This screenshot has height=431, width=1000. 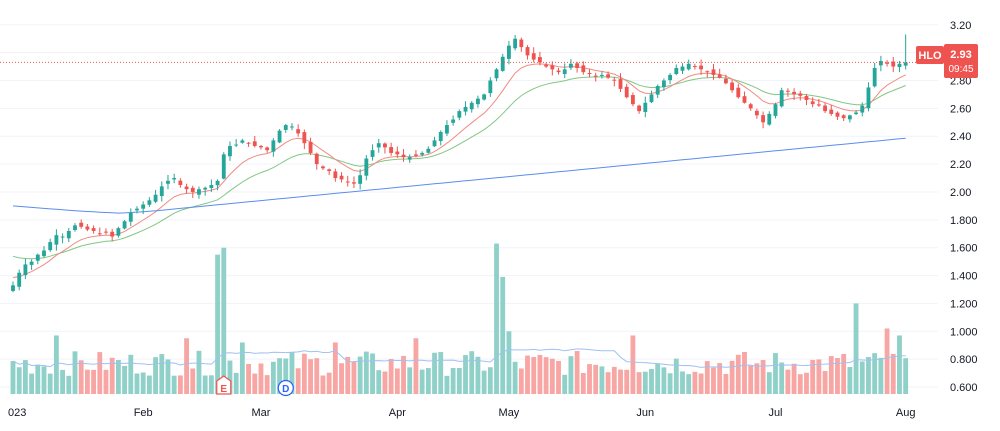 What do you see at coordinates (960, 26) in the screenshot?
I see `y-tick-label: 3.20` at bounding box center [960, 26].